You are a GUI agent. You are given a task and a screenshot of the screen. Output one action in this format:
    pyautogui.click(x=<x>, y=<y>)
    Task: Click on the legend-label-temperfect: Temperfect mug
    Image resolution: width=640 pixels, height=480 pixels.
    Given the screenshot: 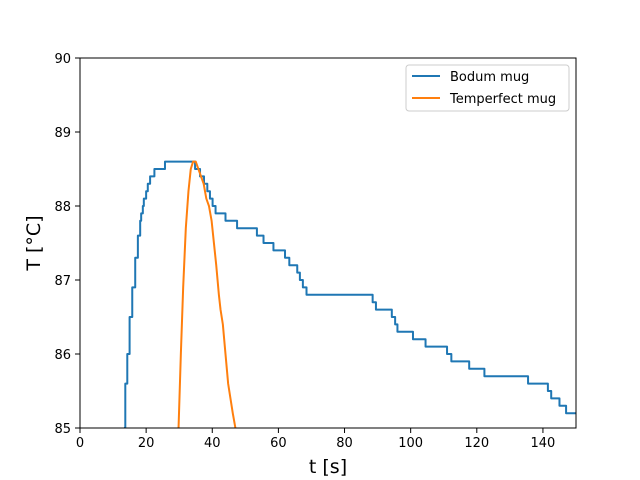 What is the action you would take?
    pyautogui.click(x=502, y=99)
    